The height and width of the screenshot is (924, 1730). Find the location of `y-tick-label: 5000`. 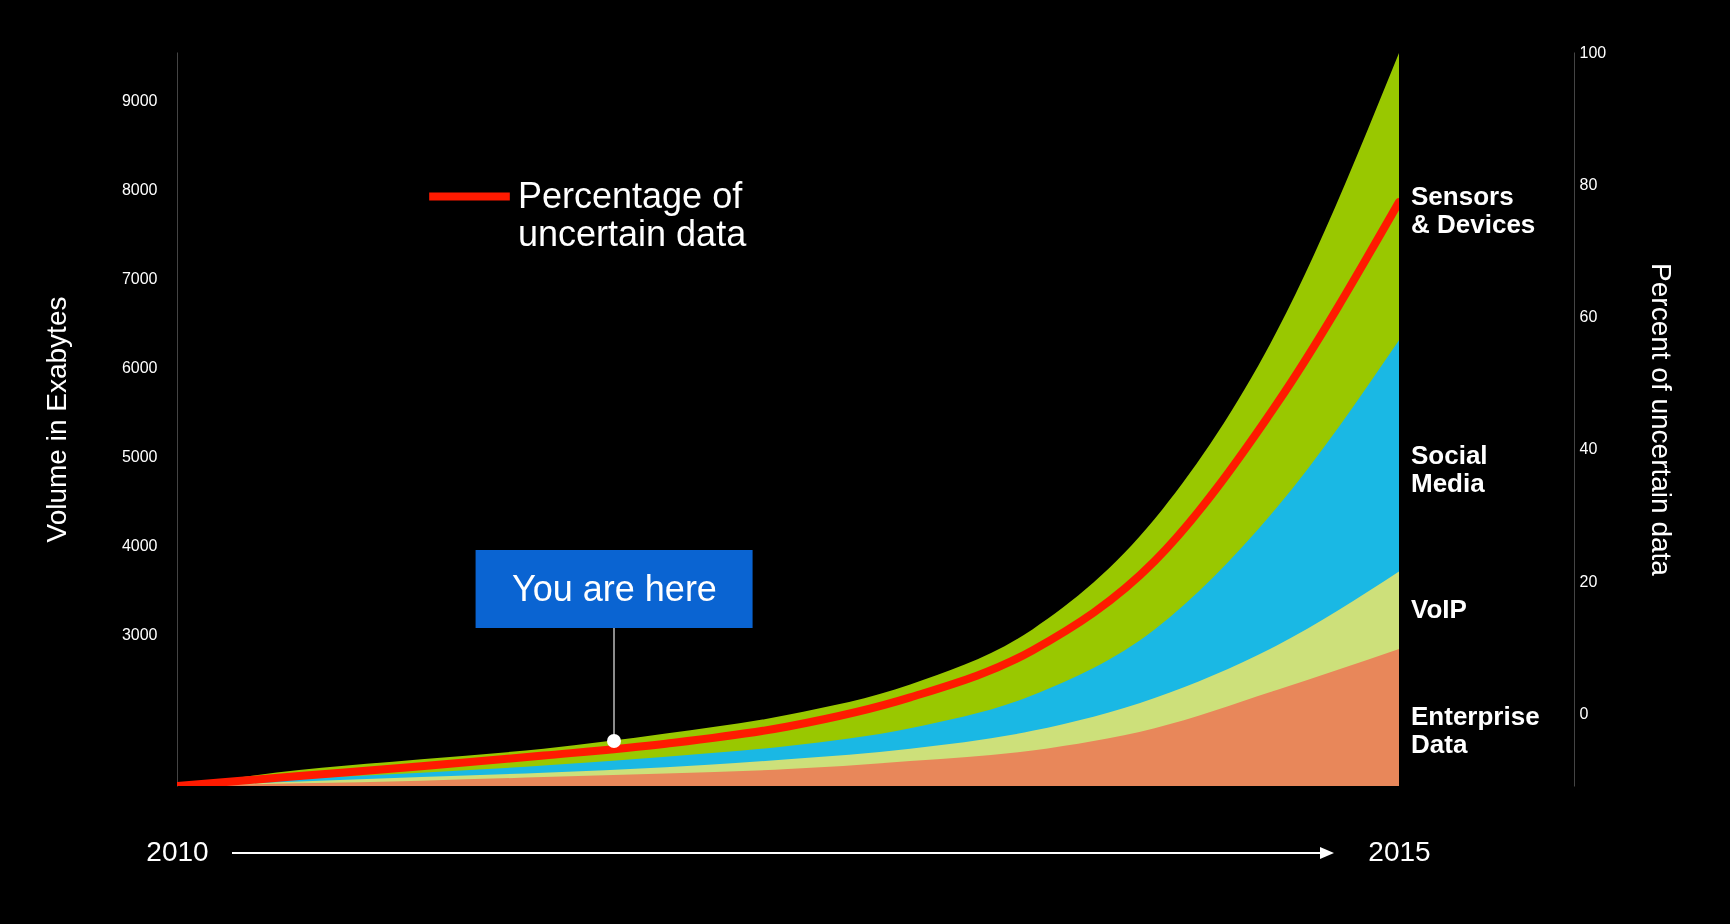

y-tick-label: 5000 is located at coordinates (139, 457).